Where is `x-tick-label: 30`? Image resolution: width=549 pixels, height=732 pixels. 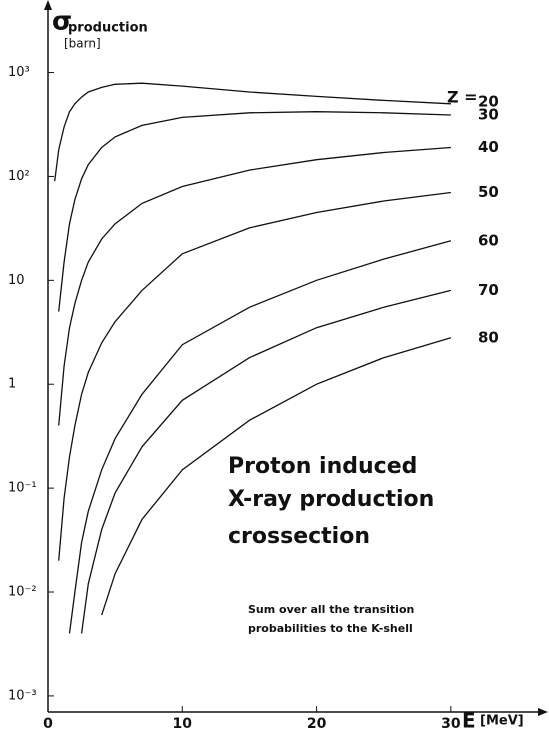
x-tick-label: 30 is located at coordinates (451, 724).